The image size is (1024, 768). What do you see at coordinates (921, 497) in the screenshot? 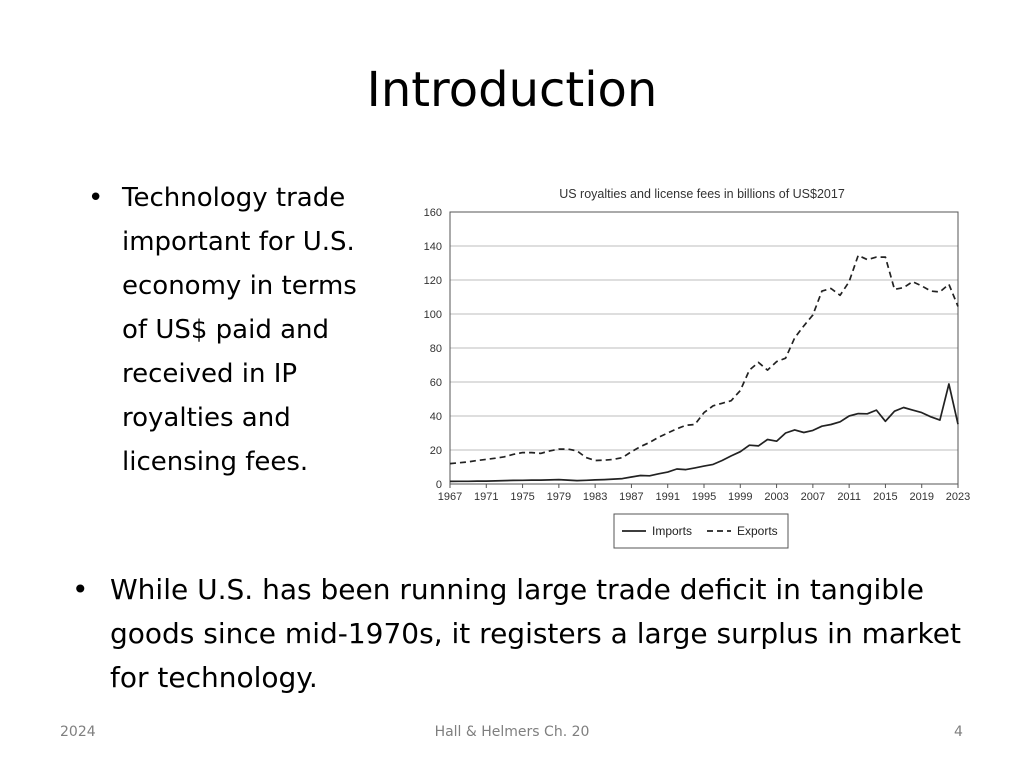
I see `x-tick-label: 2019` at bounding box center [921, 497].